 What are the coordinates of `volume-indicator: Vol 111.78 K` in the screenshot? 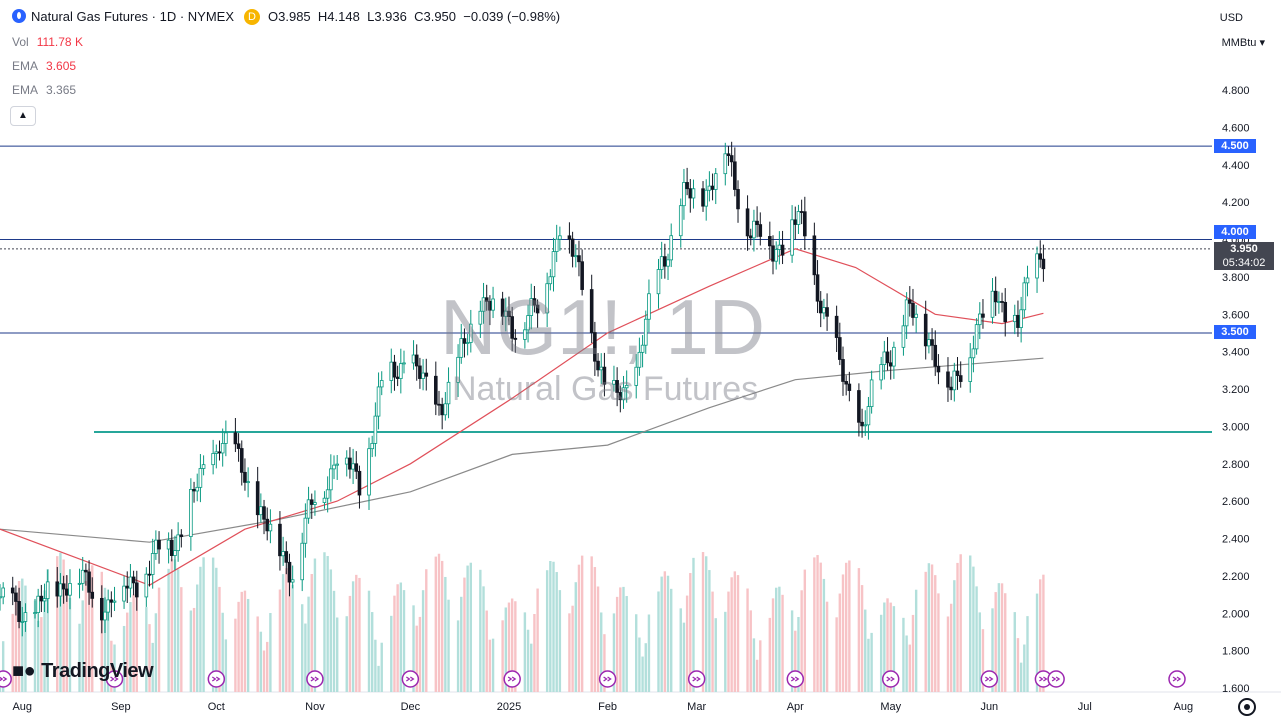 It's located at (47, 42).